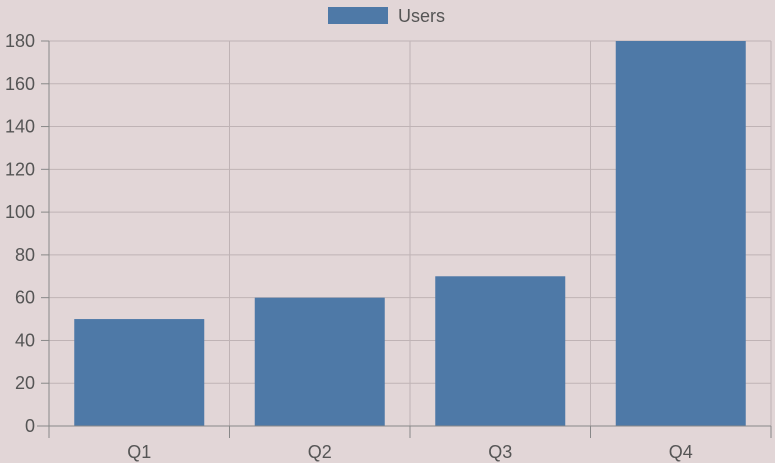 This screenshot has width=775, height=463. Describe the element at coordinates (25, 340) in the screenshot. I see `y-tick-label: 40` at that location.